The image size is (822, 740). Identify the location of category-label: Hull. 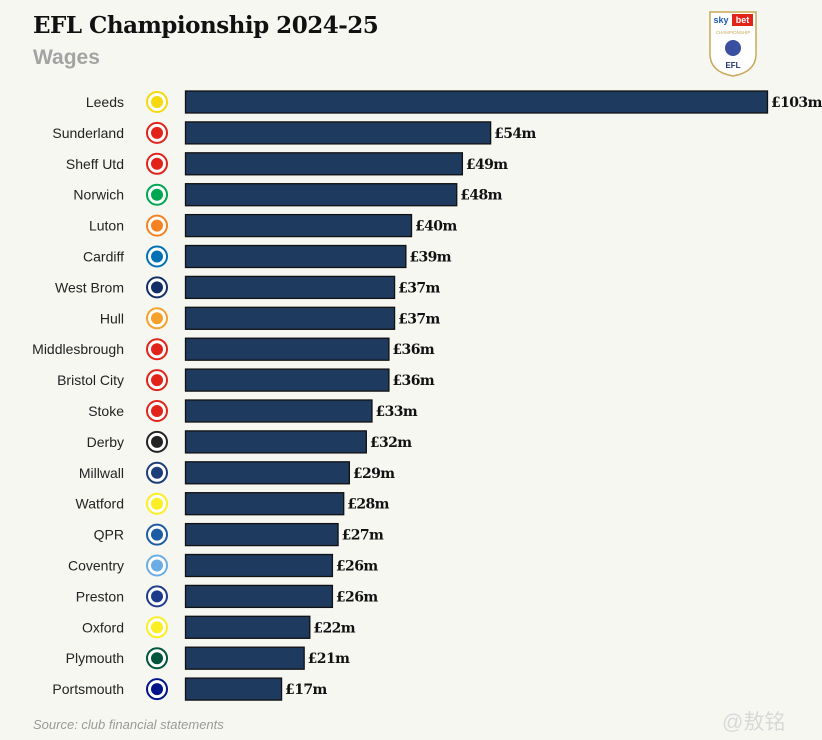
(112, 318).